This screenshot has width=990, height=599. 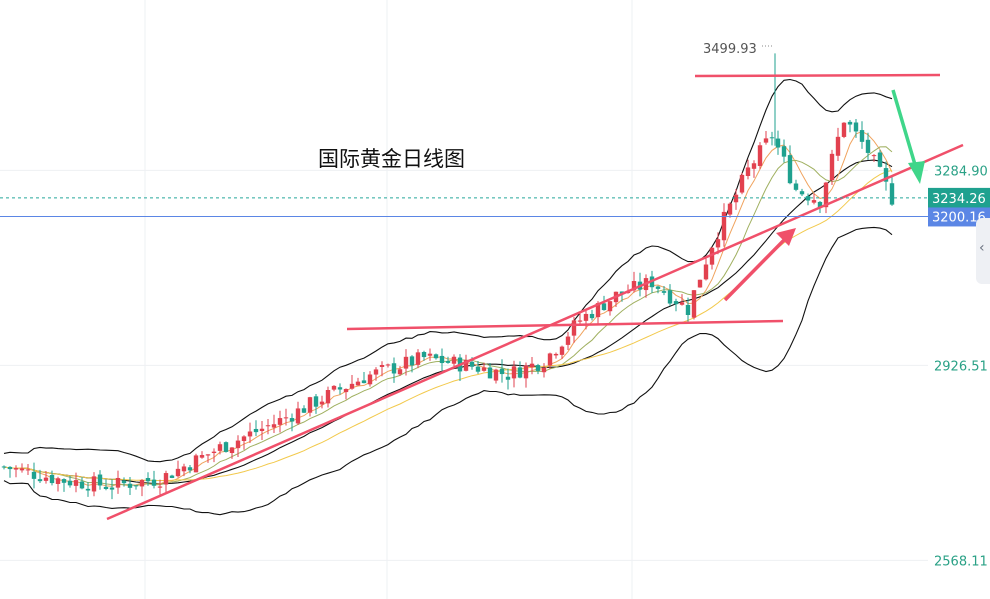 I want to click on line-price-badge, so click(x=959, y=217).